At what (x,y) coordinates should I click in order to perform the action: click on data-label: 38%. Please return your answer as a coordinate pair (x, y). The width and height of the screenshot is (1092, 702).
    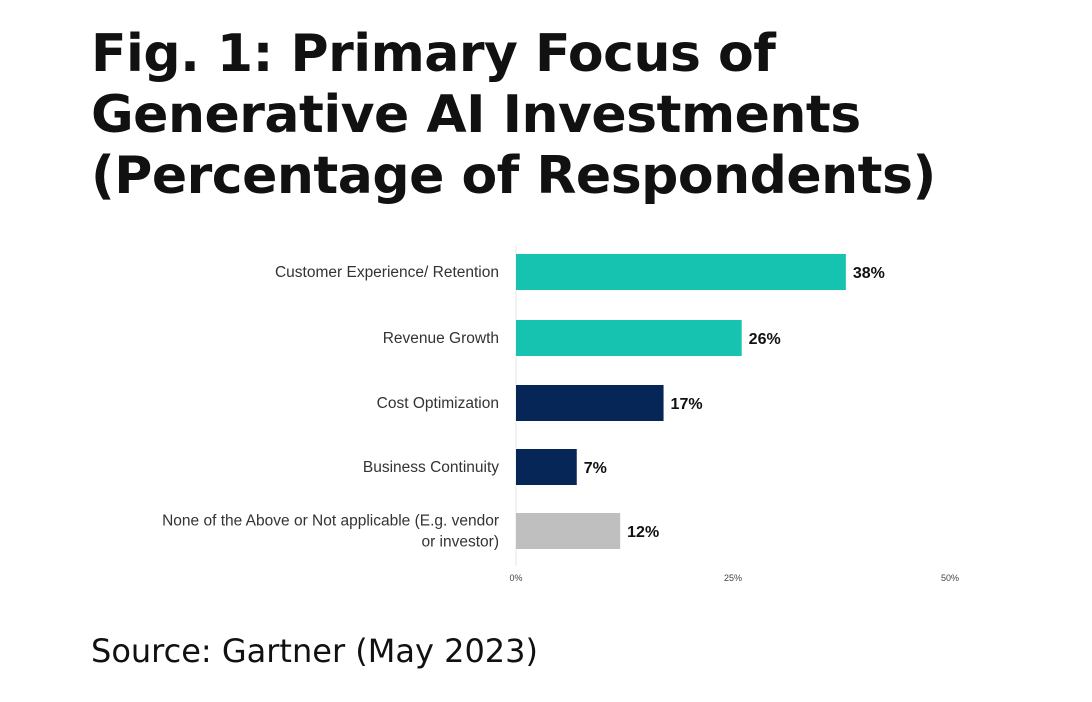
    Looking at the image, I should click on (869, 273).